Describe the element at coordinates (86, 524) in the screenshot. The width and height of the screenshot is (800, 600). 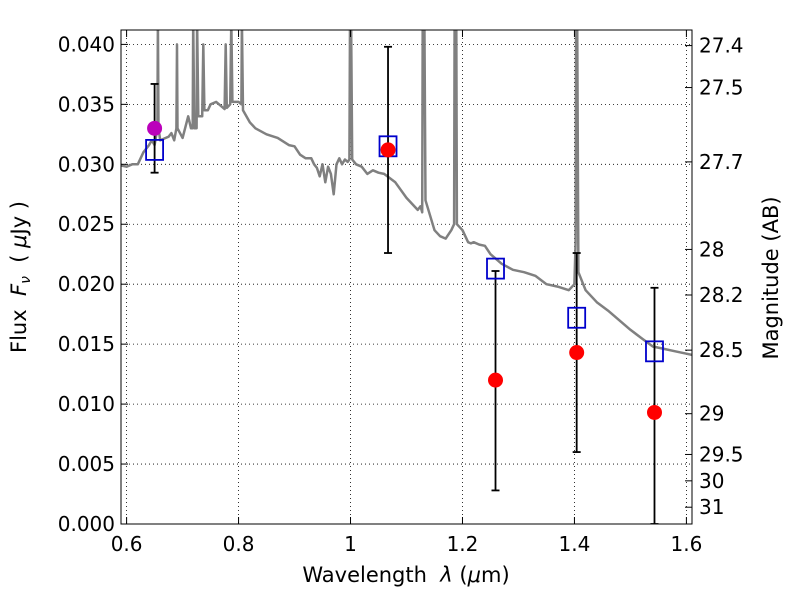
I see `y-tick-label: 0.000` at that location.